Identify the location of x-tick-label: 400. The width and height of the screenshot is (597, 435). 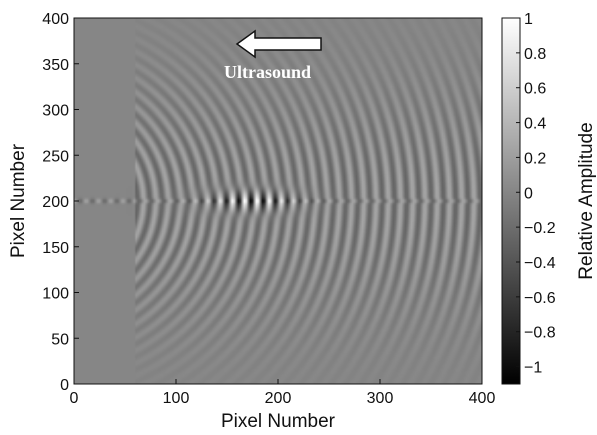
(482, 398).